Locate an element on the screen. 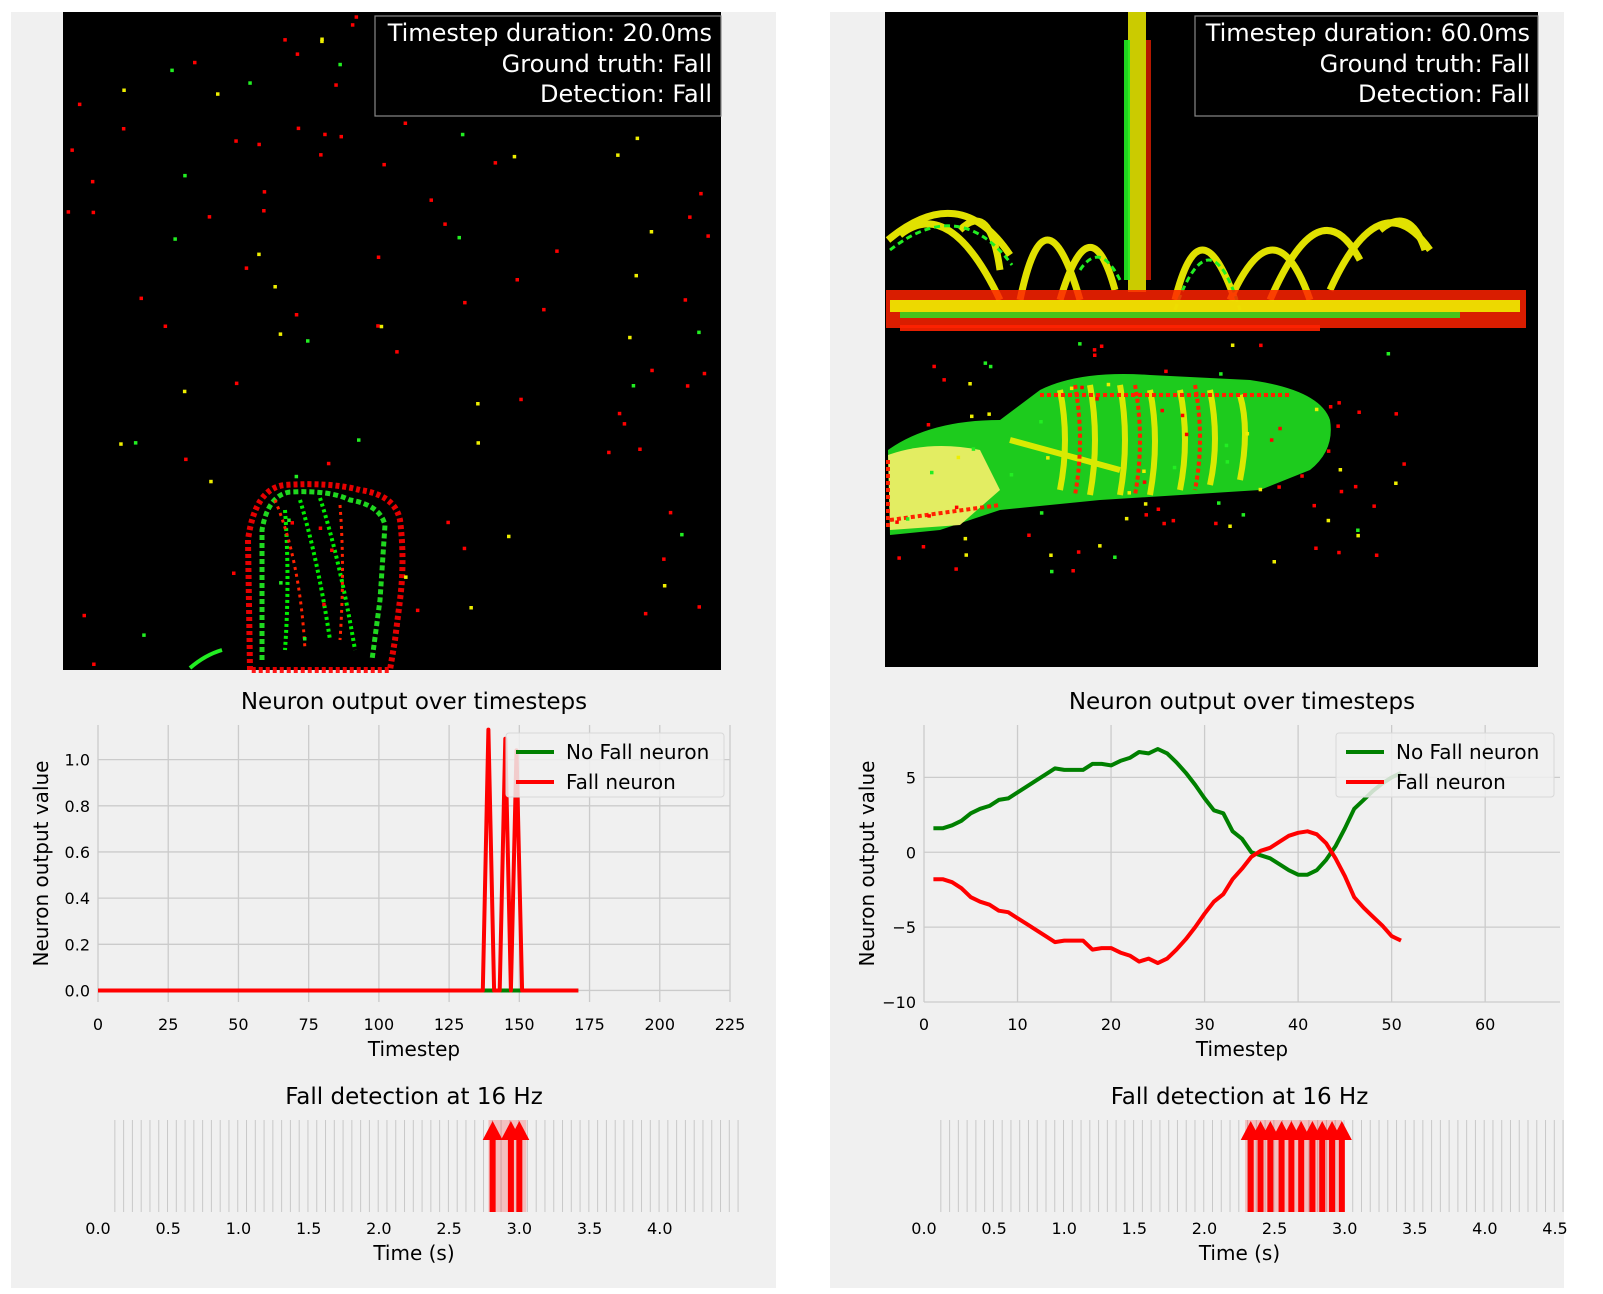 Image resolution: width=1603 pixels, height=1294 pixels. x-tick-label: 225 is located at coordinates (730, 1024).